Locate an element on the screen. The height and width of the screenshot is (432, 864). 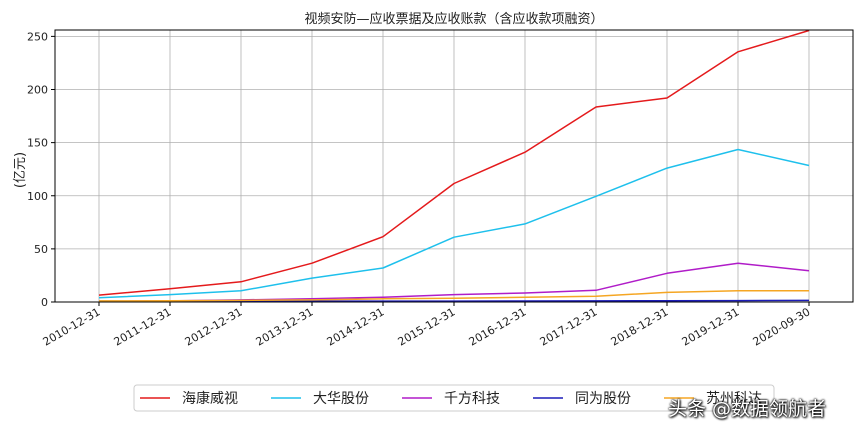
y-tick-label: 50 is located at coordinates (41, 249).